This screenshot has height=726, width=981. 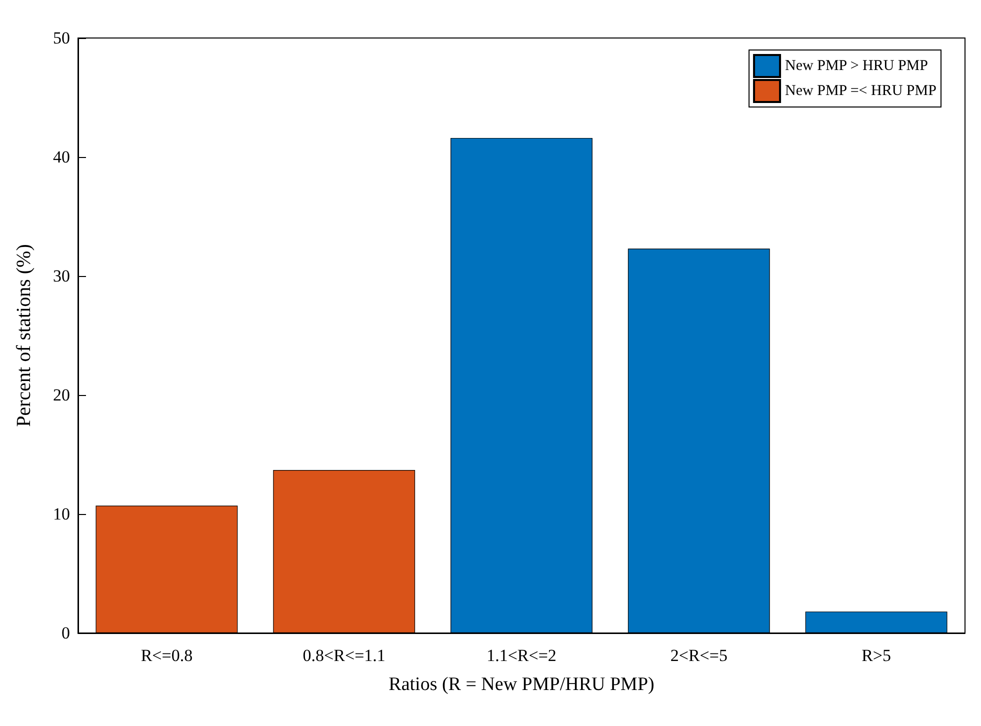 What do you see at coordinates (61, 514) in the screenshot?
I see `y-tick-label: 10` at bounding box center [61, 514].